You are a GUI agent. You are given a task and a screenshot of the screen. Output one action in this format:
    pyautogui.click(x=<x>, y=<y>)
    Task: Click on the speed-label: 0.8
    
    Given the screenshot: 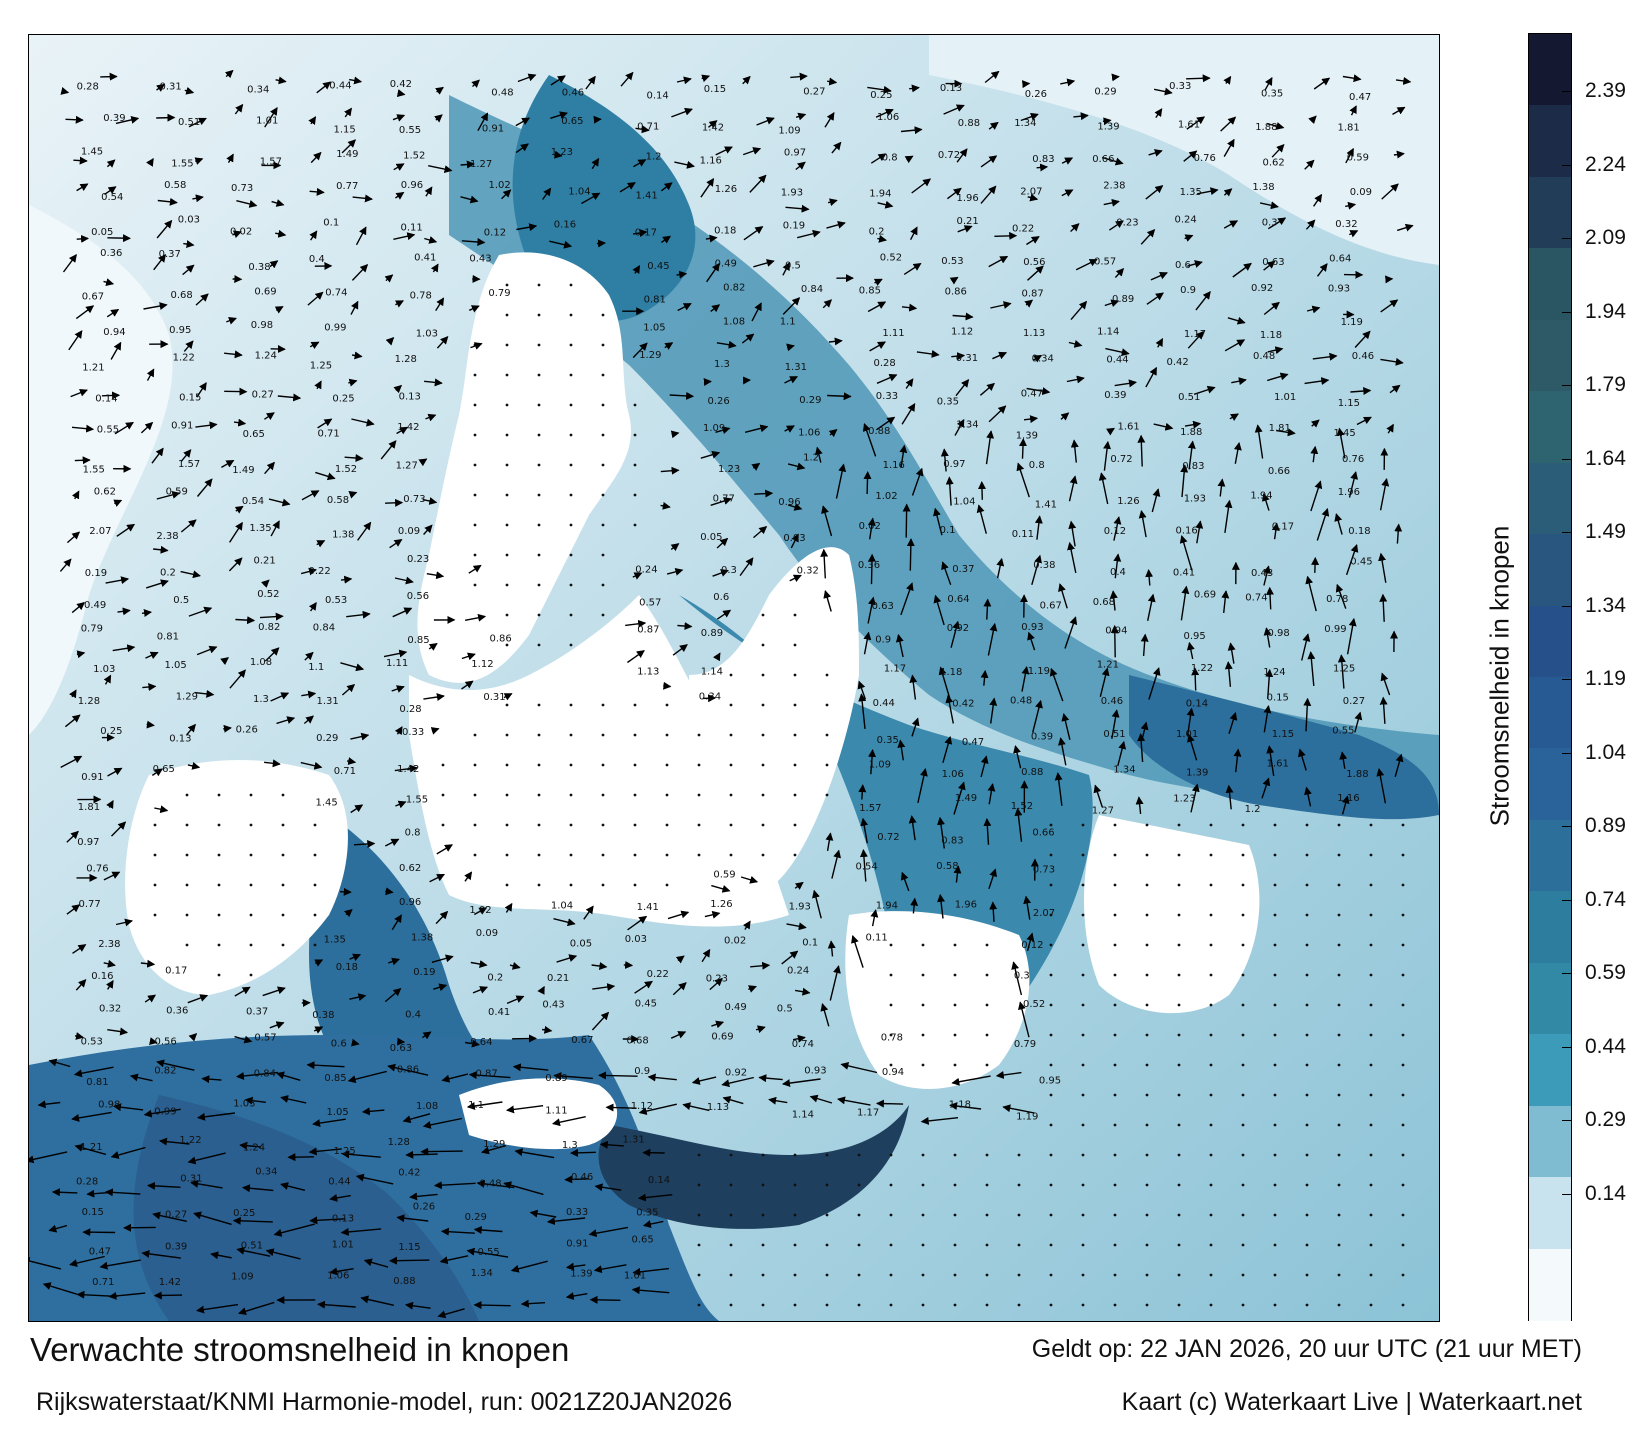 What is the action you would take?
    pyautogui.click(x=413, y=832)
    